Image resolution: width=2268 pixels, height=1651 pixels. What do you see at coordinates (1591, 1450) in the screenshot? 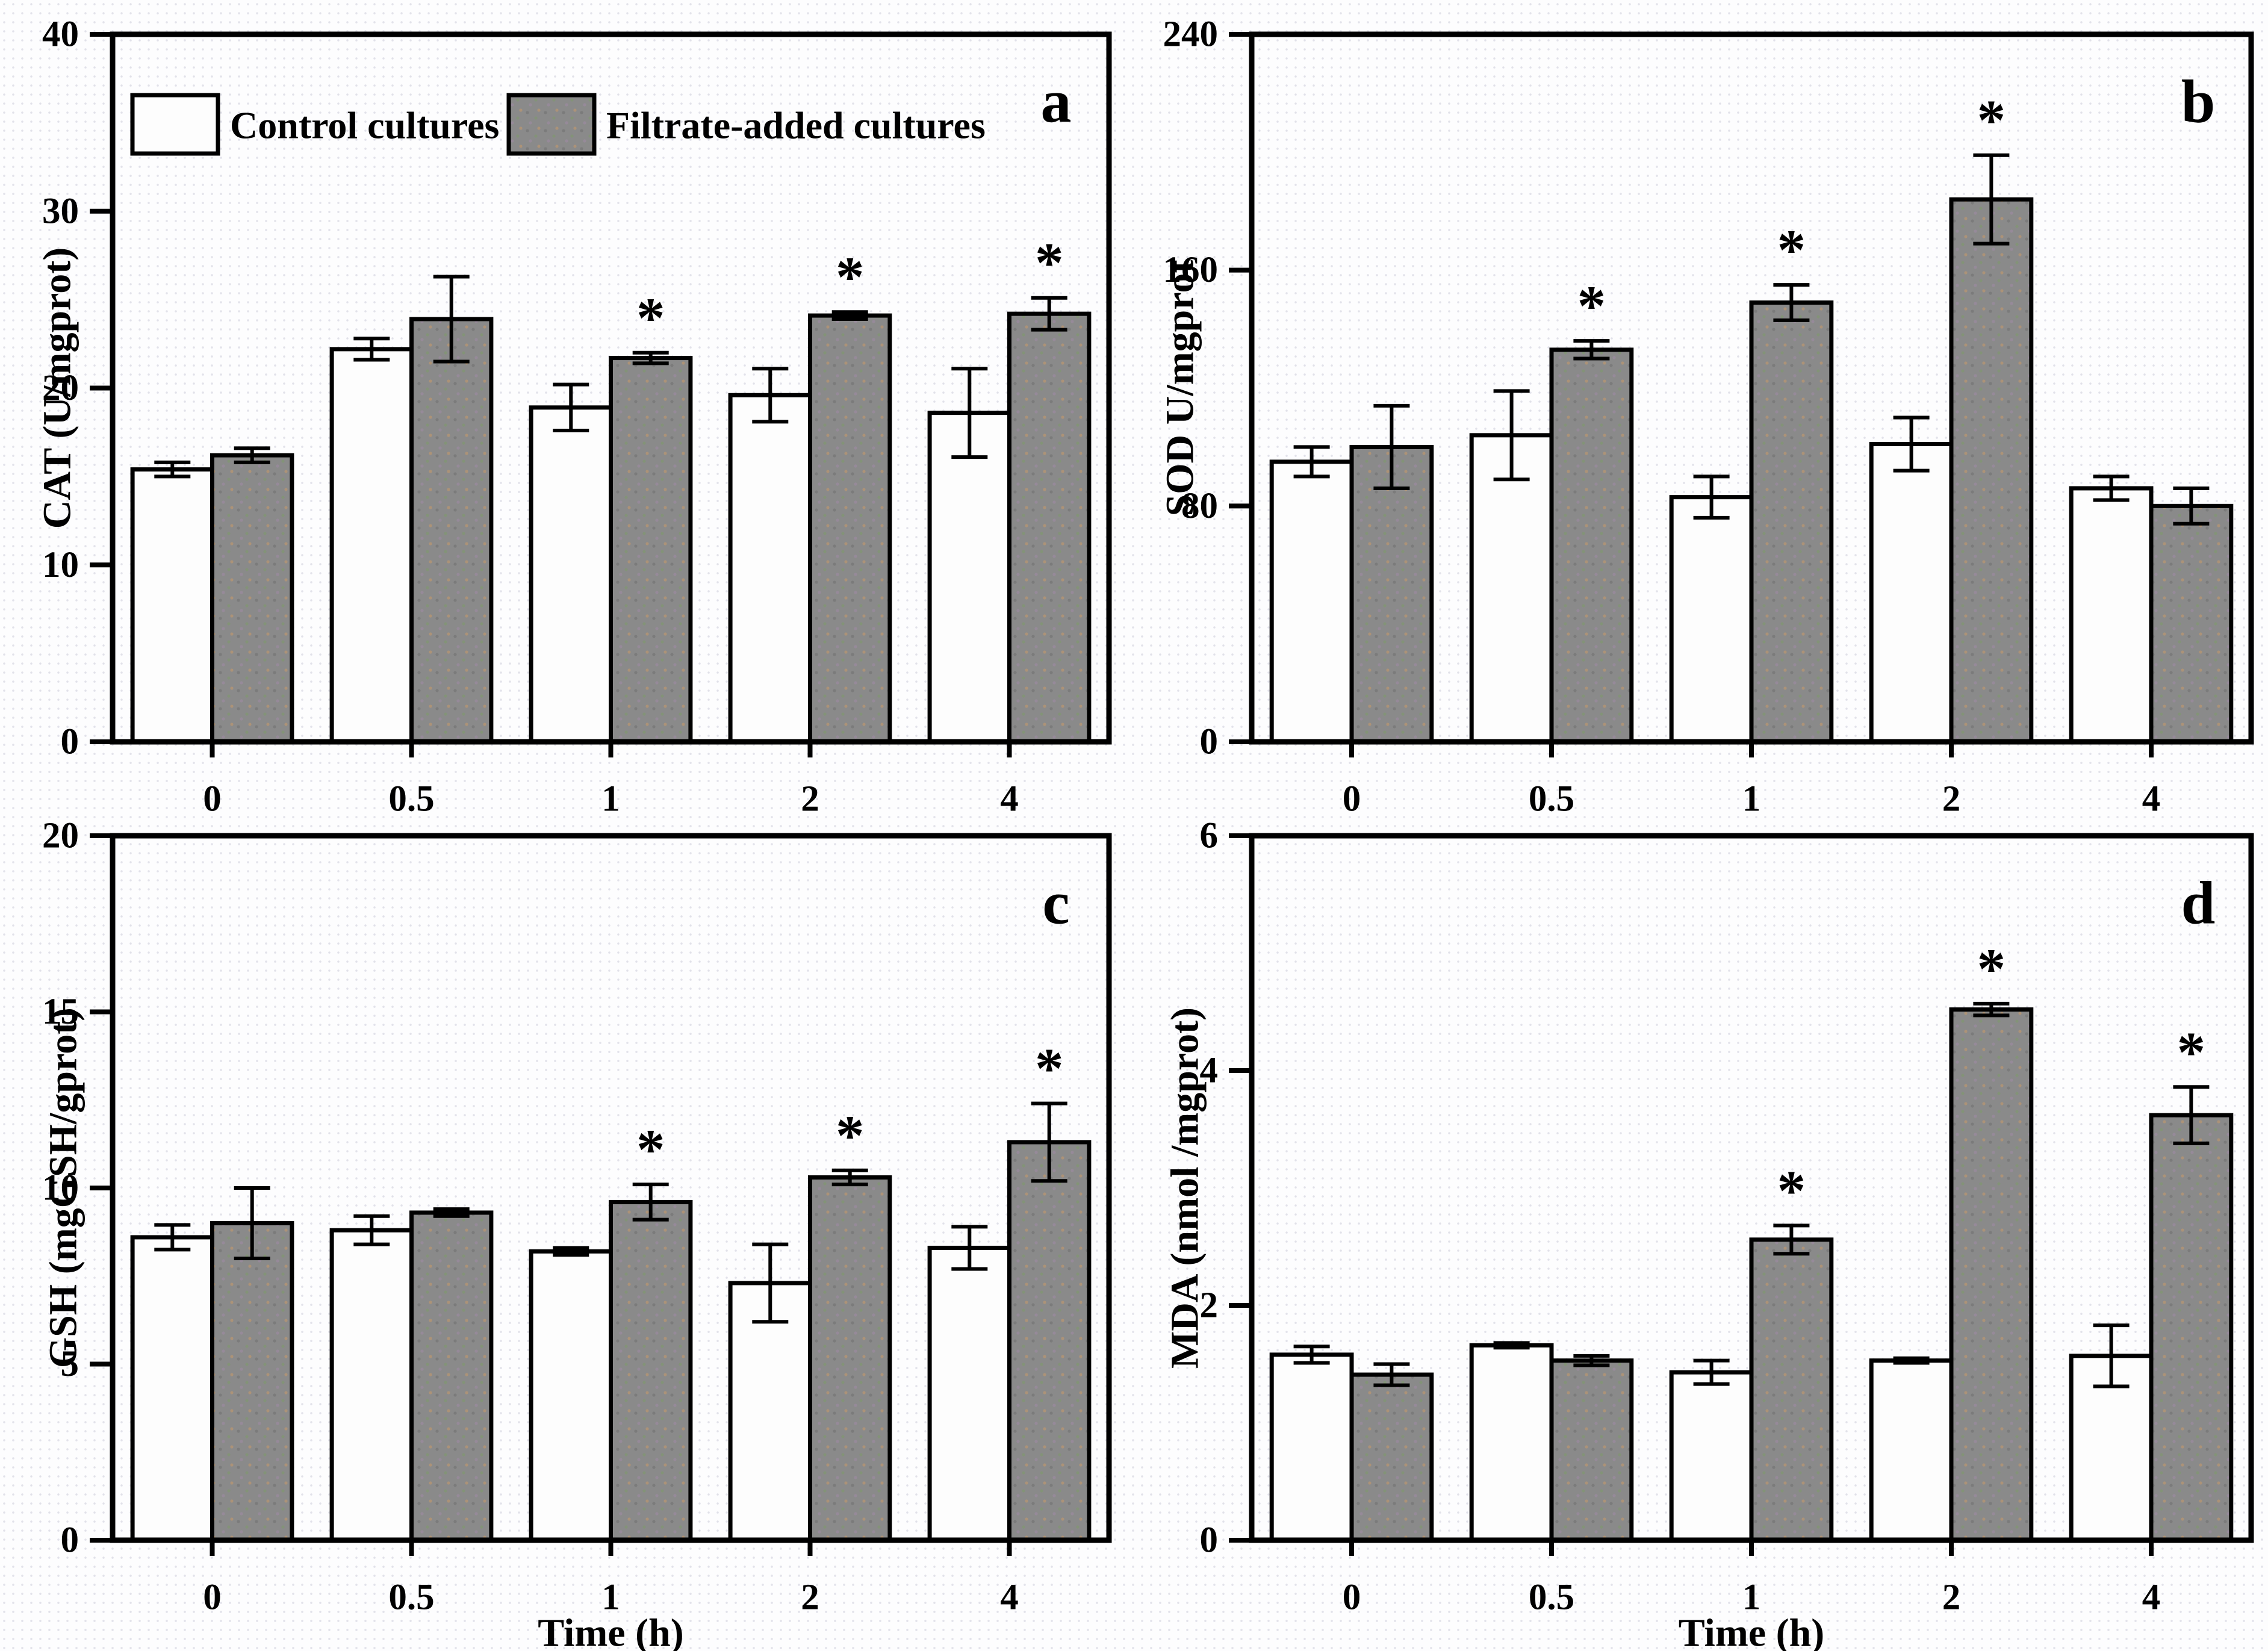
I see `bar-d-filtrate-0.5` at bounding box center [1591, 1450].